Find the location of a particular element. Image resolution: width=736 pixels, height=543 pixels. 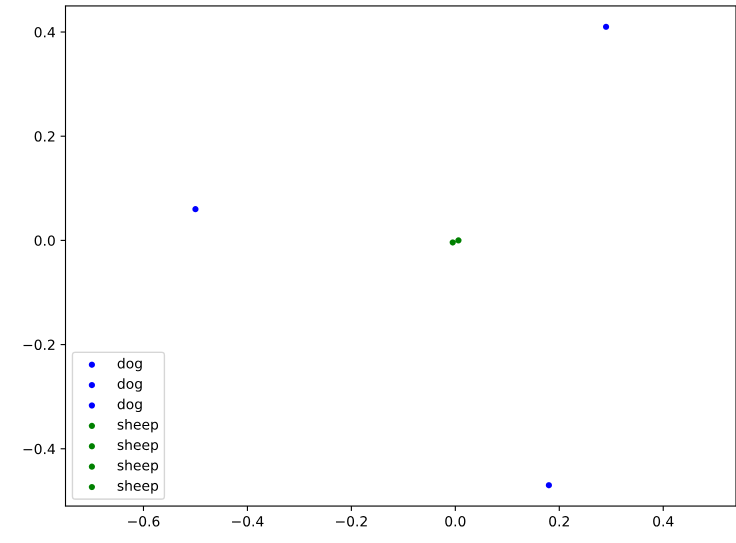

y-tick-label: 0.4 is located at coordinates (45, 32).